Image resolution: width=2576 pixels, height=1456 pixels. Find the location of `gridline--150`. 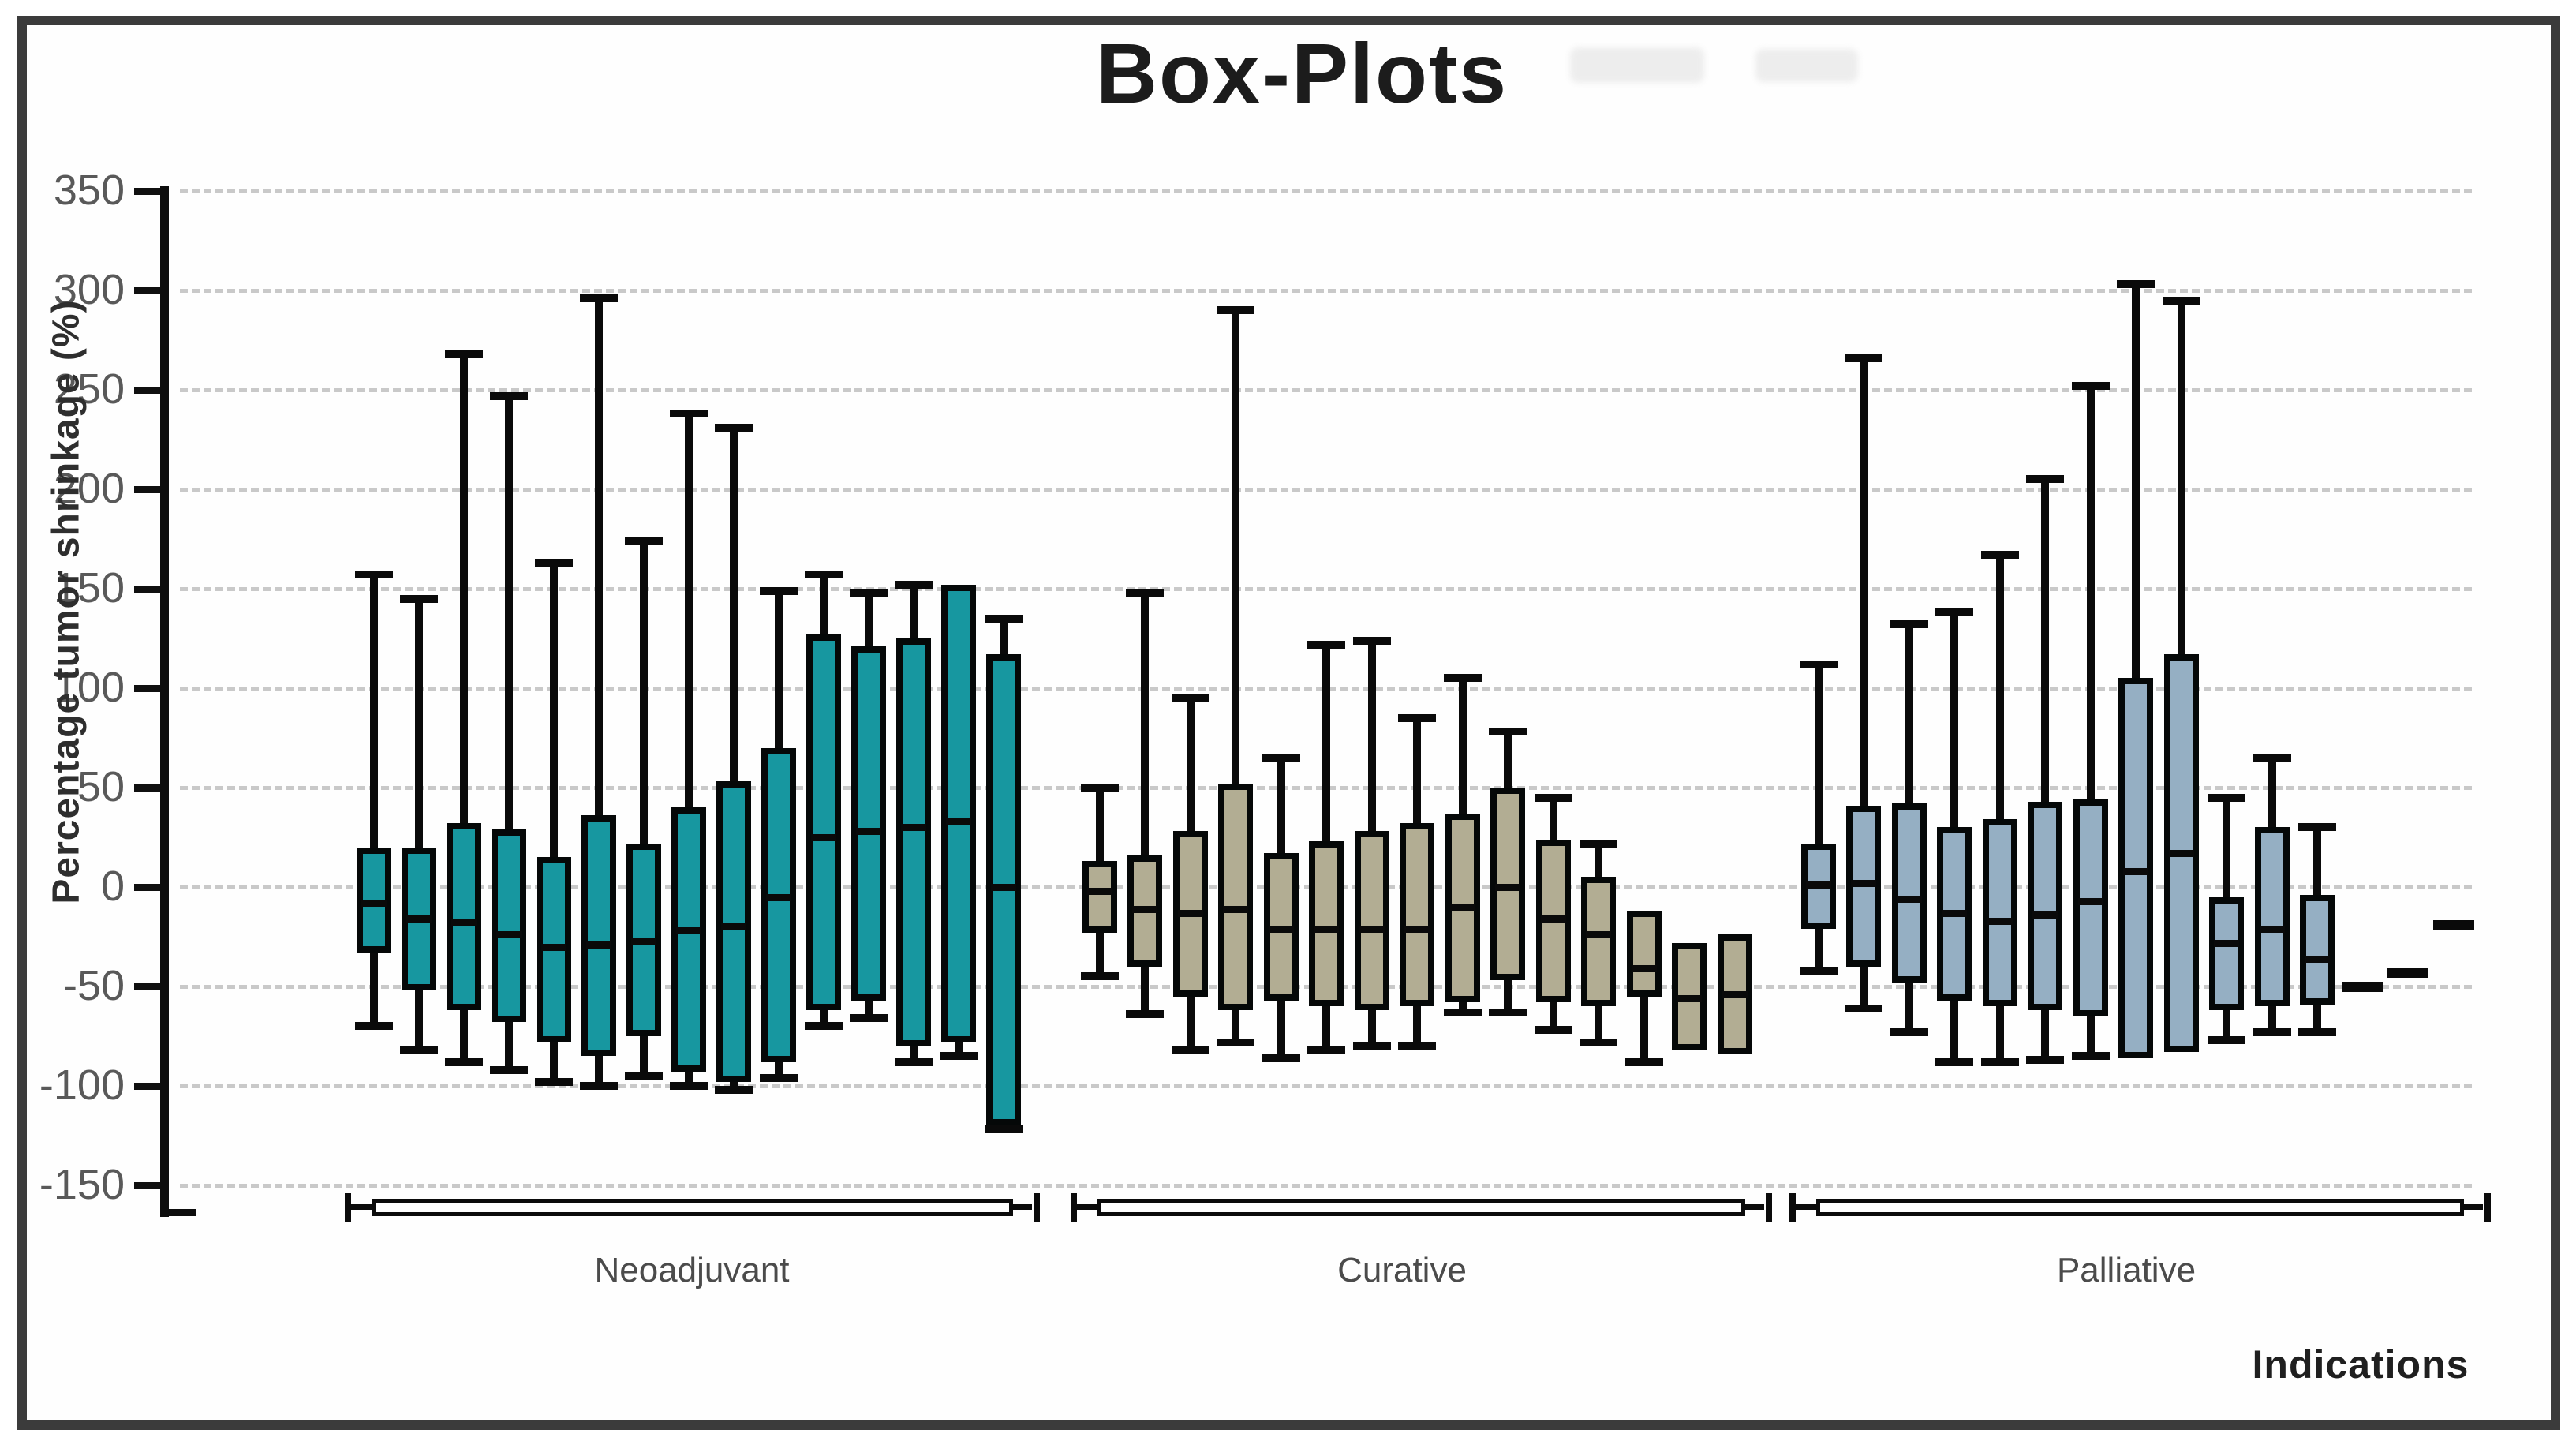

gridline--150 is located at coordinates (1326, 1186).